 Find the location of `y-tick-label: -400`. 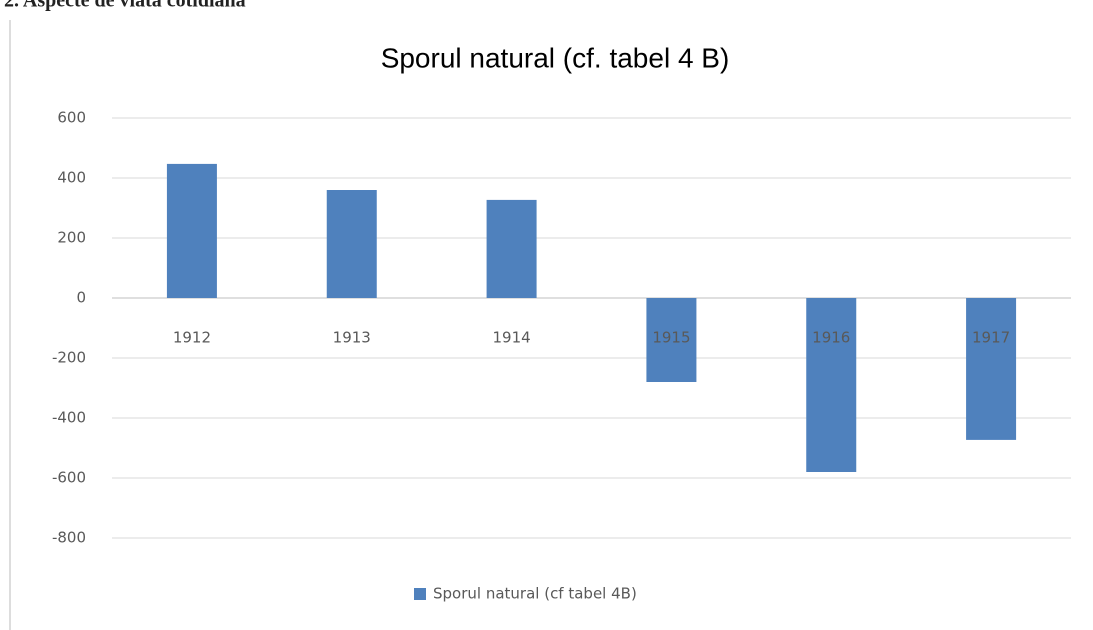

y-tick-label: -400 is located at coordinates (69, 418).